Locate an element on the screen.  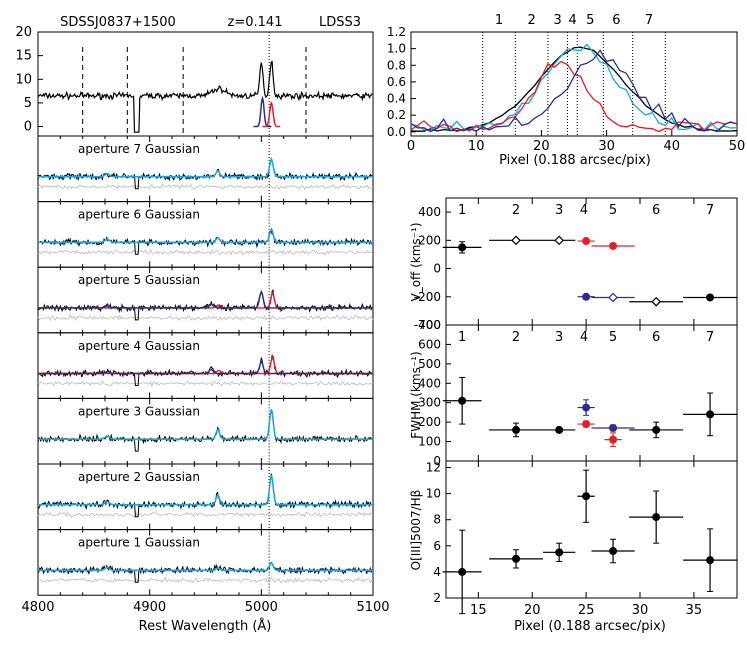
profile-aperture-label: 2 is located at coordinates (531, 20).